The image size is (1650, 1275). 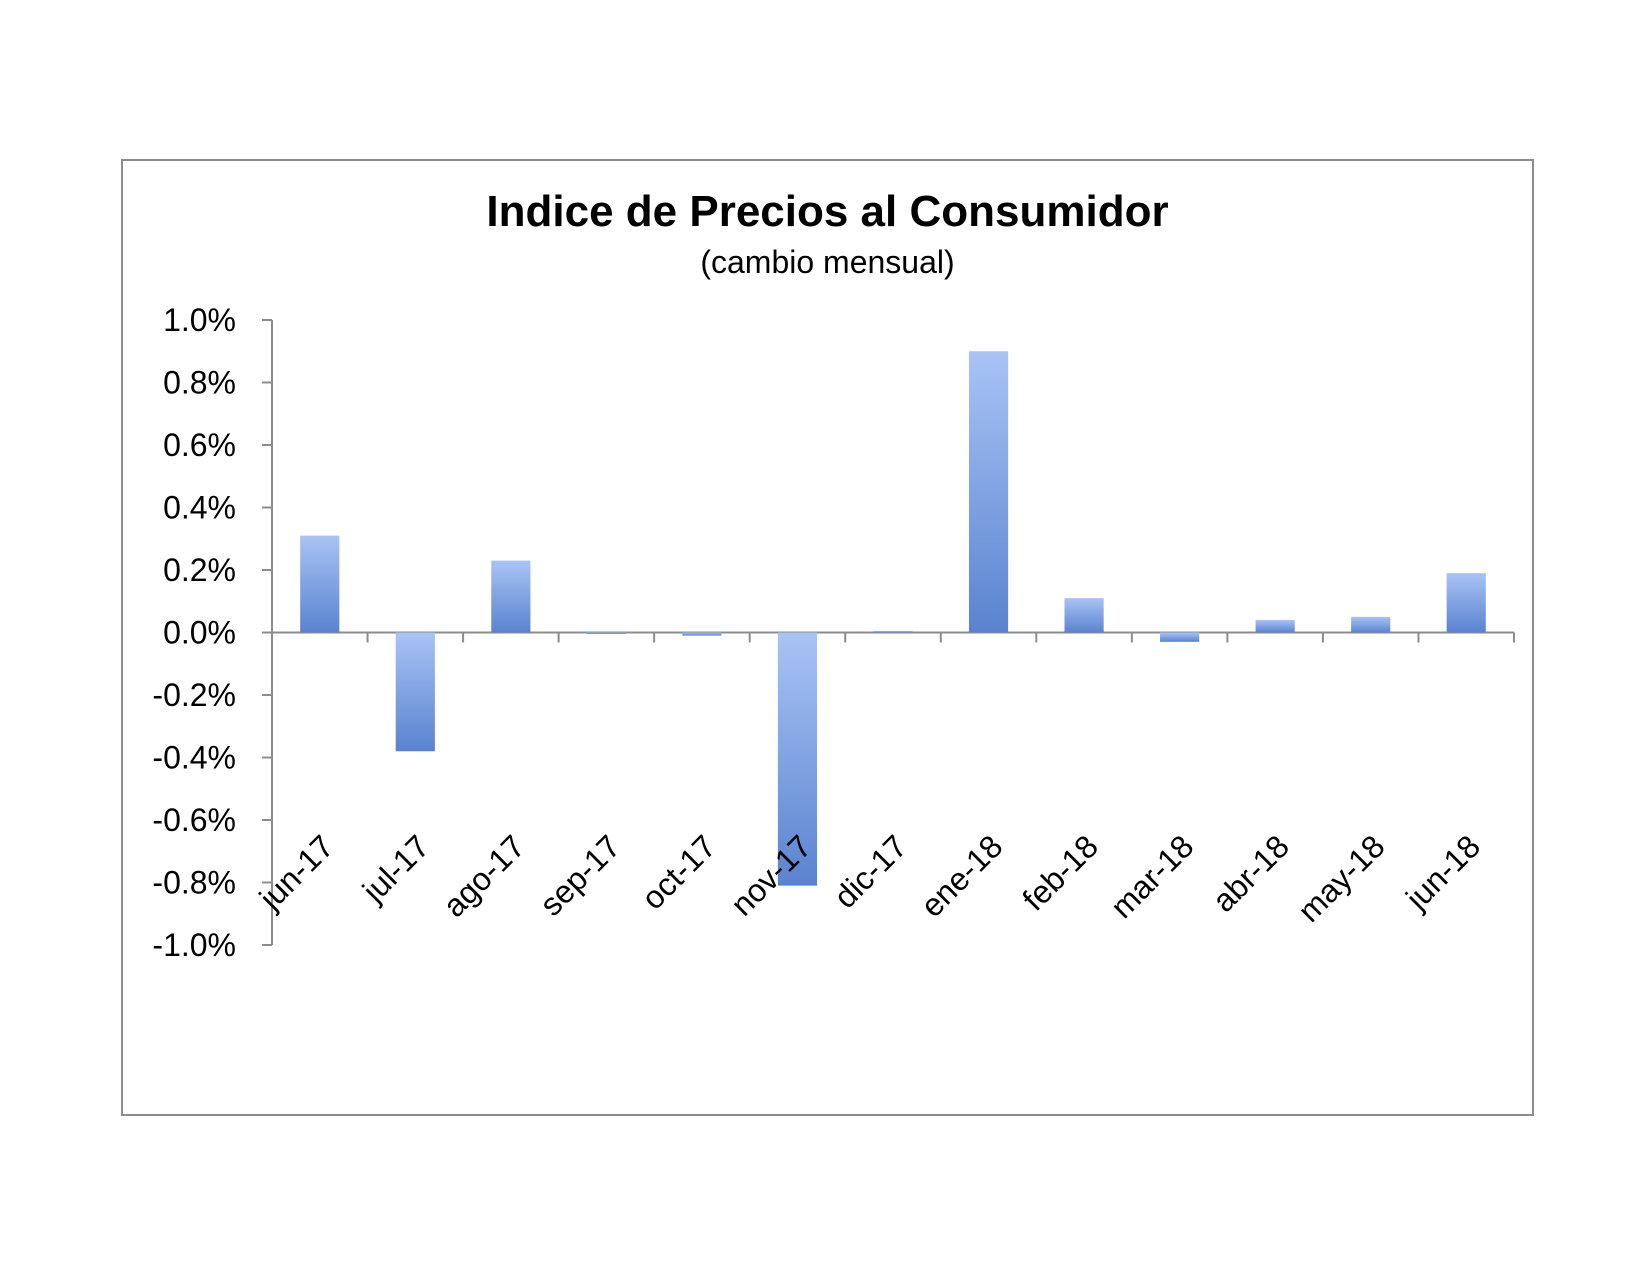 I want to click on y-tick-label: 0.2%, so click(x=199, y=570).